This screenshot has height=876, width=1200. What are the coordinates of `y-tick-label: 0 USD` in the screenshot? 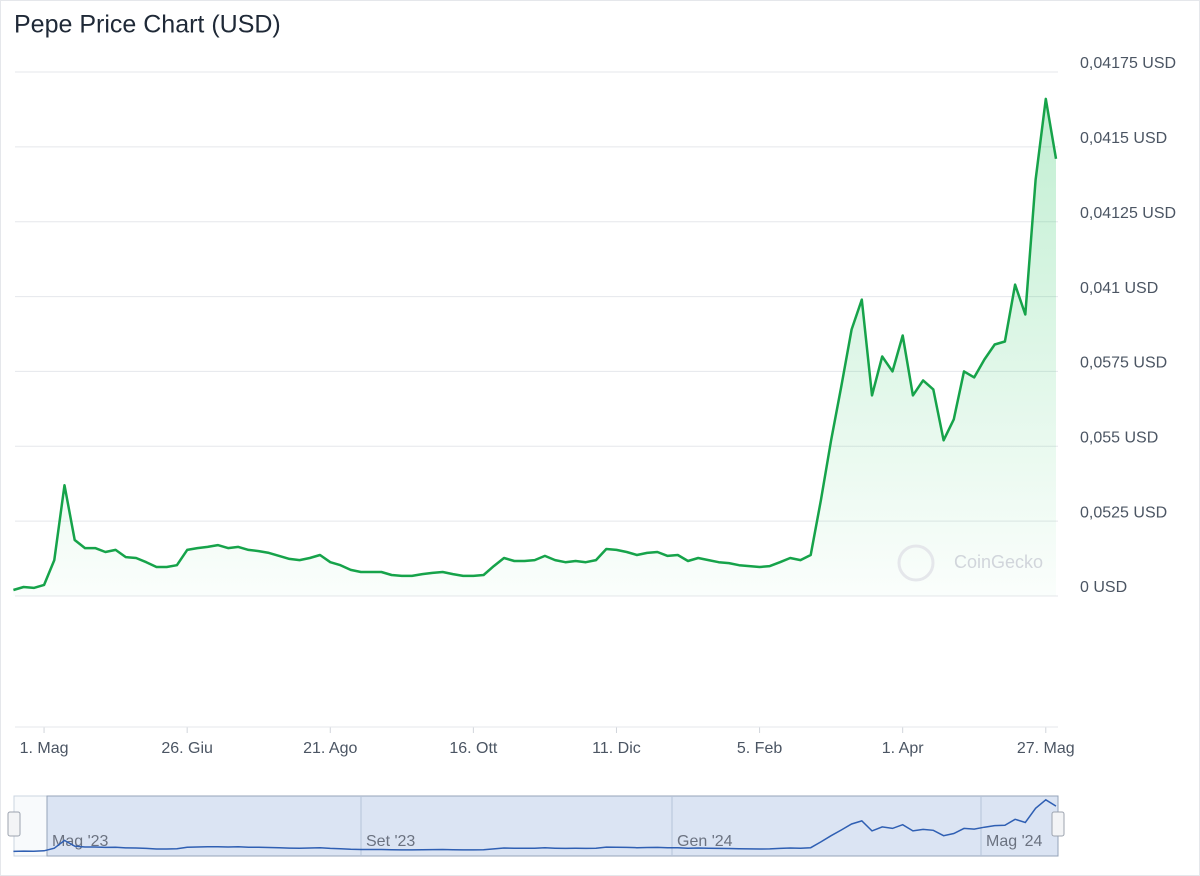 It's located at (1103, 587).